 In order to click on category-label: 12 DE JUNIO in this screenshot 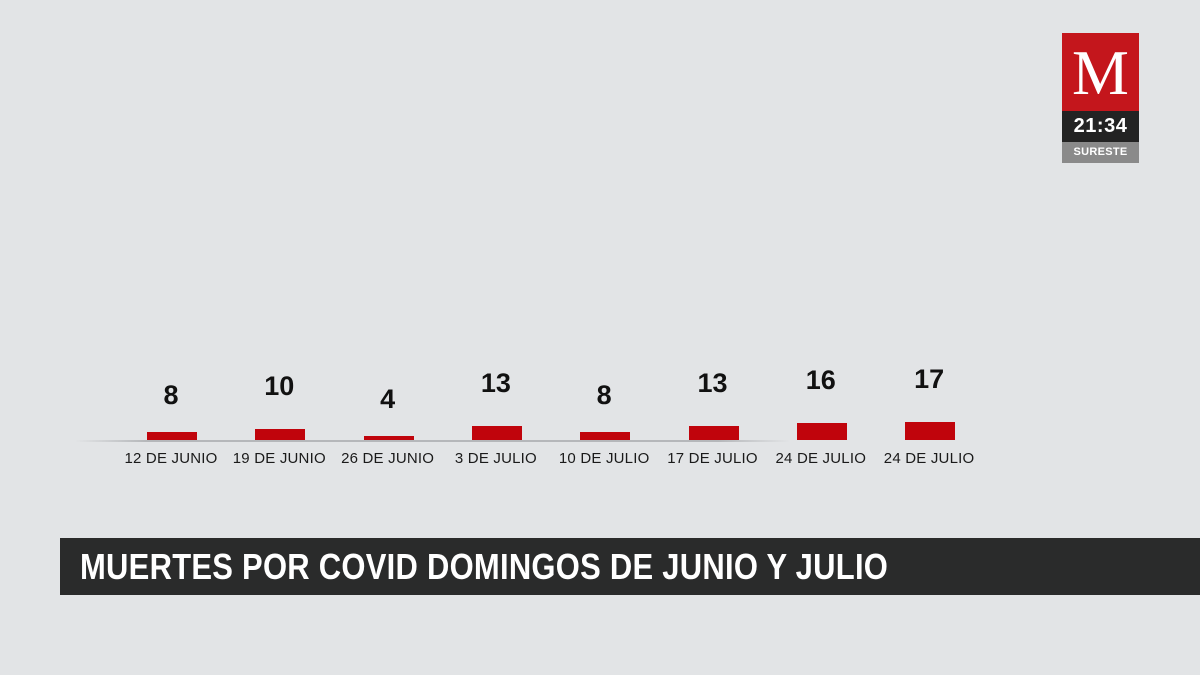, I will do `click(171, 458)`.